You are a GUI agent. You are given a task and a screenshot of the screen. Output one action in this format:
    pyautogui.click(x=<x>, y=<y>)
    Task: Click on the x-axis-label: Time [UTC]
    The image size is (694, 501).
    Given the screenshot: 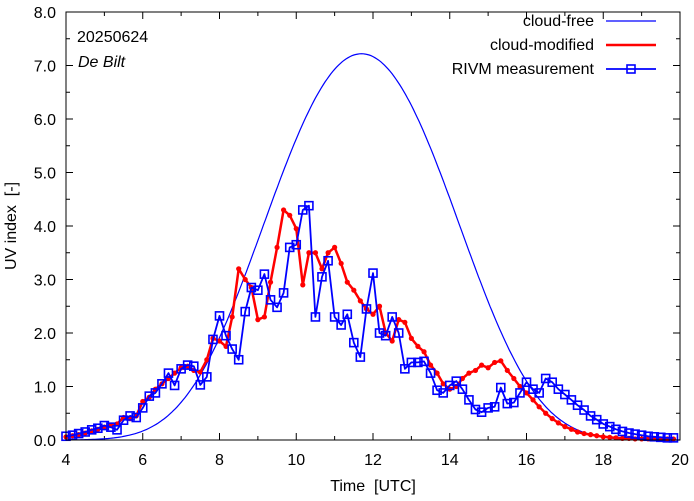 What is the action you would take?
    pyautogui.click(x=373, y=486)
    